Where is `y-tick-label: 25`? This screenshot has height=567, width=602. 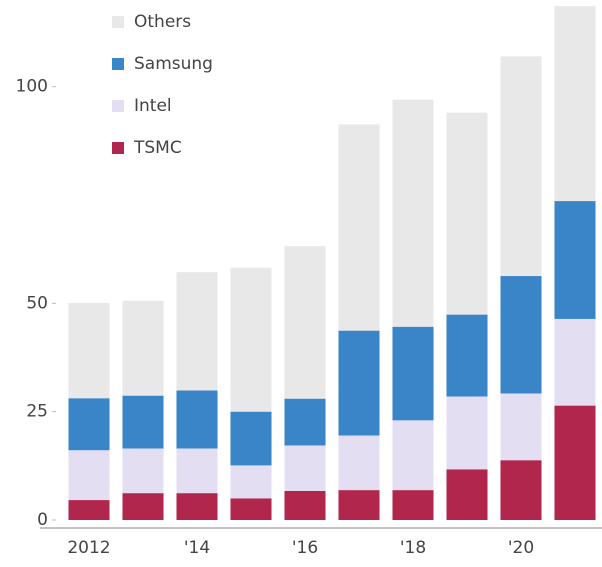
y-tick-label: 25 is located at coordinates (37, 412).